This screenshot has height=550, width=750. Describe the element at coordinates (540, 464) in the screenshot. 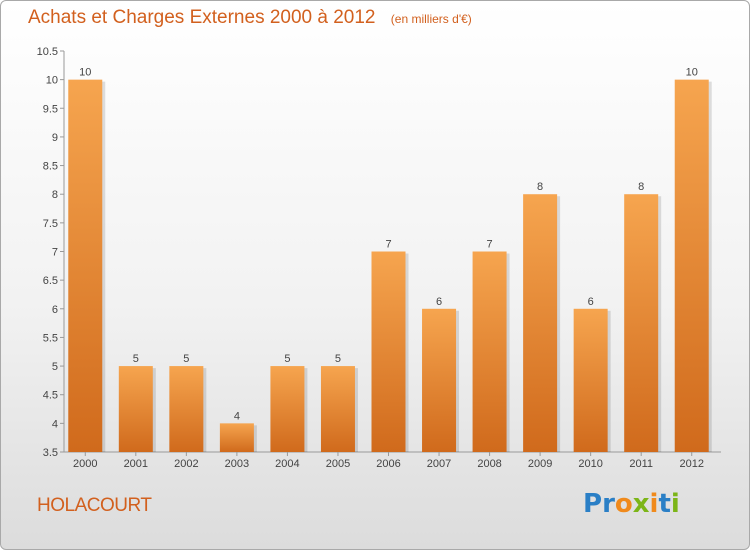

I see `x-tick-label: 2009` at that location.